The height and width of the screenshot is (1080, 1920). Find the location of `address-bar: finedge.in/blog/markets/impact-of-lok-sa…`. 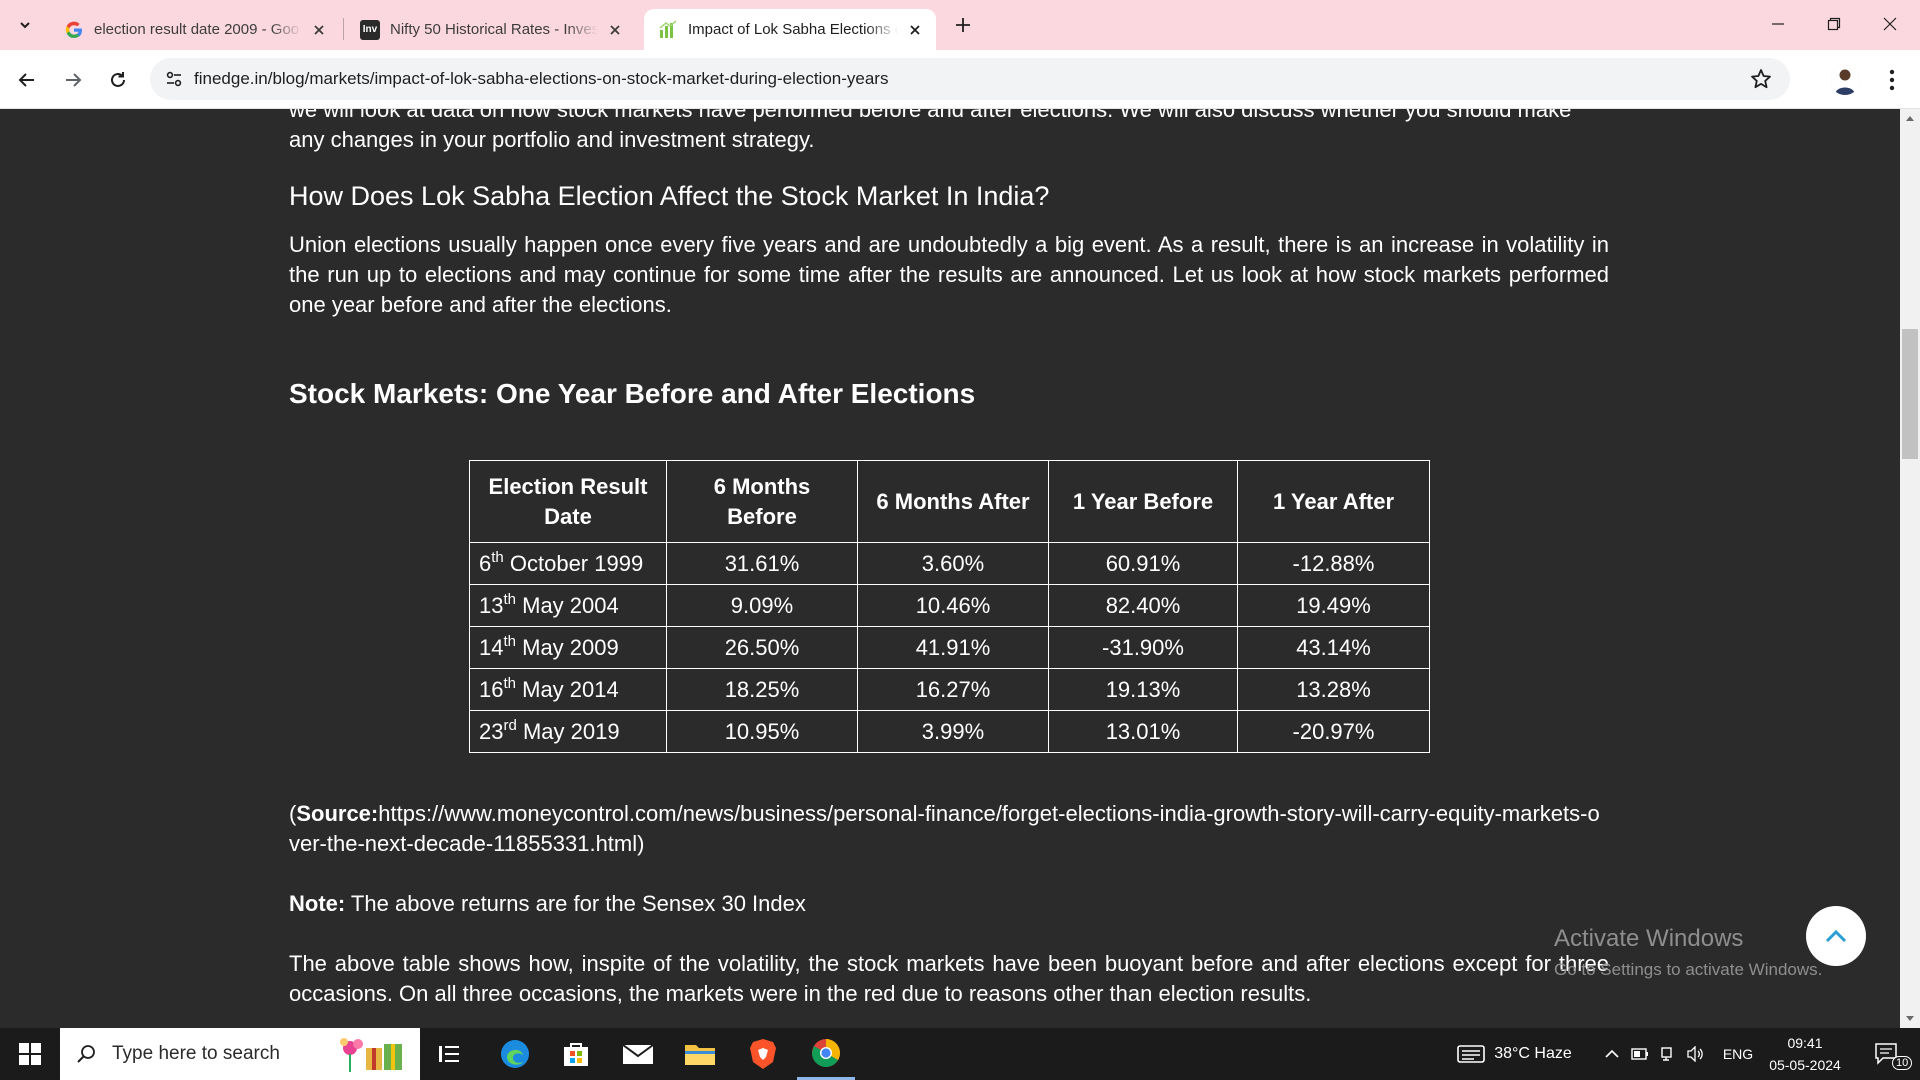

address-bar: finedge.in/blog/markets/impact-of-lok-sa… is located at coordinates (970, 79).